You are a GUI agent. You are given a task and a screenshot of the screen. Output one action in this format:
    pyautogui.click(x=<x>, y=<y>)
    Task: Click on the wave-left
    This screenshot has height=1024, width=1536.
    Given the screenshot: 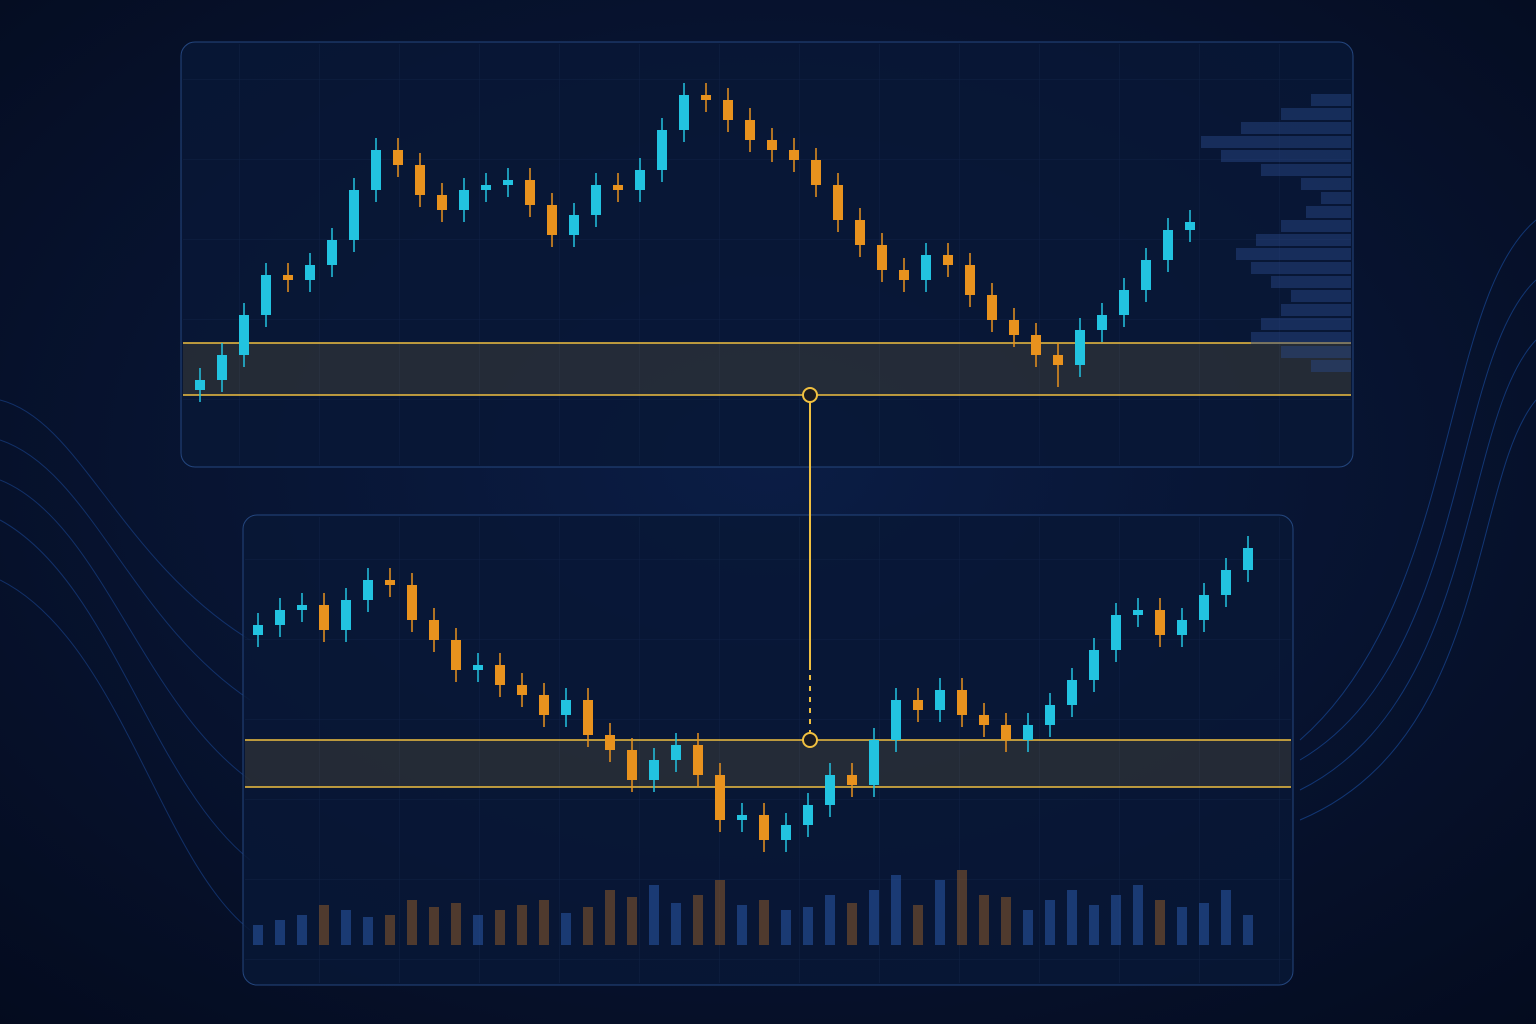 What is the action you would take?
    pyautogui.click(x=125, y=665)
    